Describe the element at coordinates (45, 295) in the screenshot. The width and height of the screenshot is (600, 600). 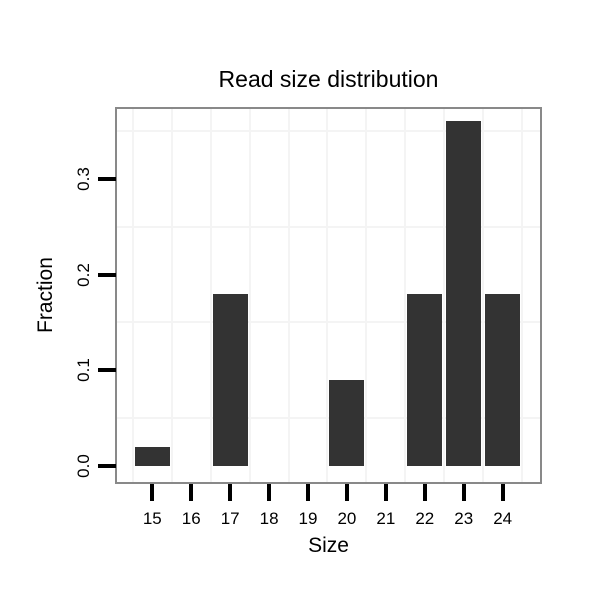
I see `y-axis-title: Fraction` at that location.